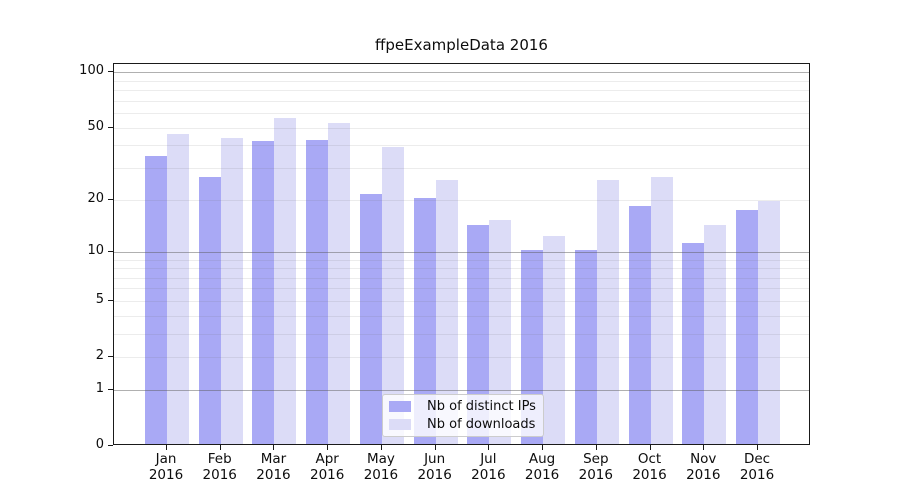 The height and width of the screenshot is (500, 900). I want to click on bar-ips-feb, so click(209, 310).